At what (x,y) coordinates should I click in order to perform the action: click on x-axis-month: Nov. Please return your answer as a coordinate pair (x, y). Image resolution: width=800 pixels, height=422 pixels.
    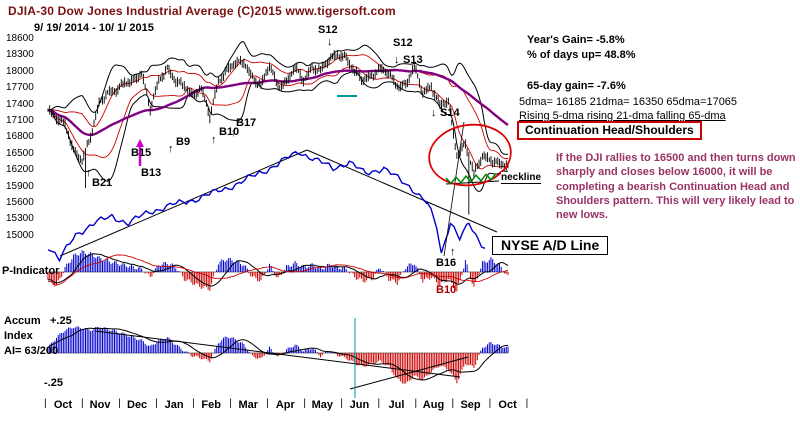
    Looking at the image, I should click on (100, 405).